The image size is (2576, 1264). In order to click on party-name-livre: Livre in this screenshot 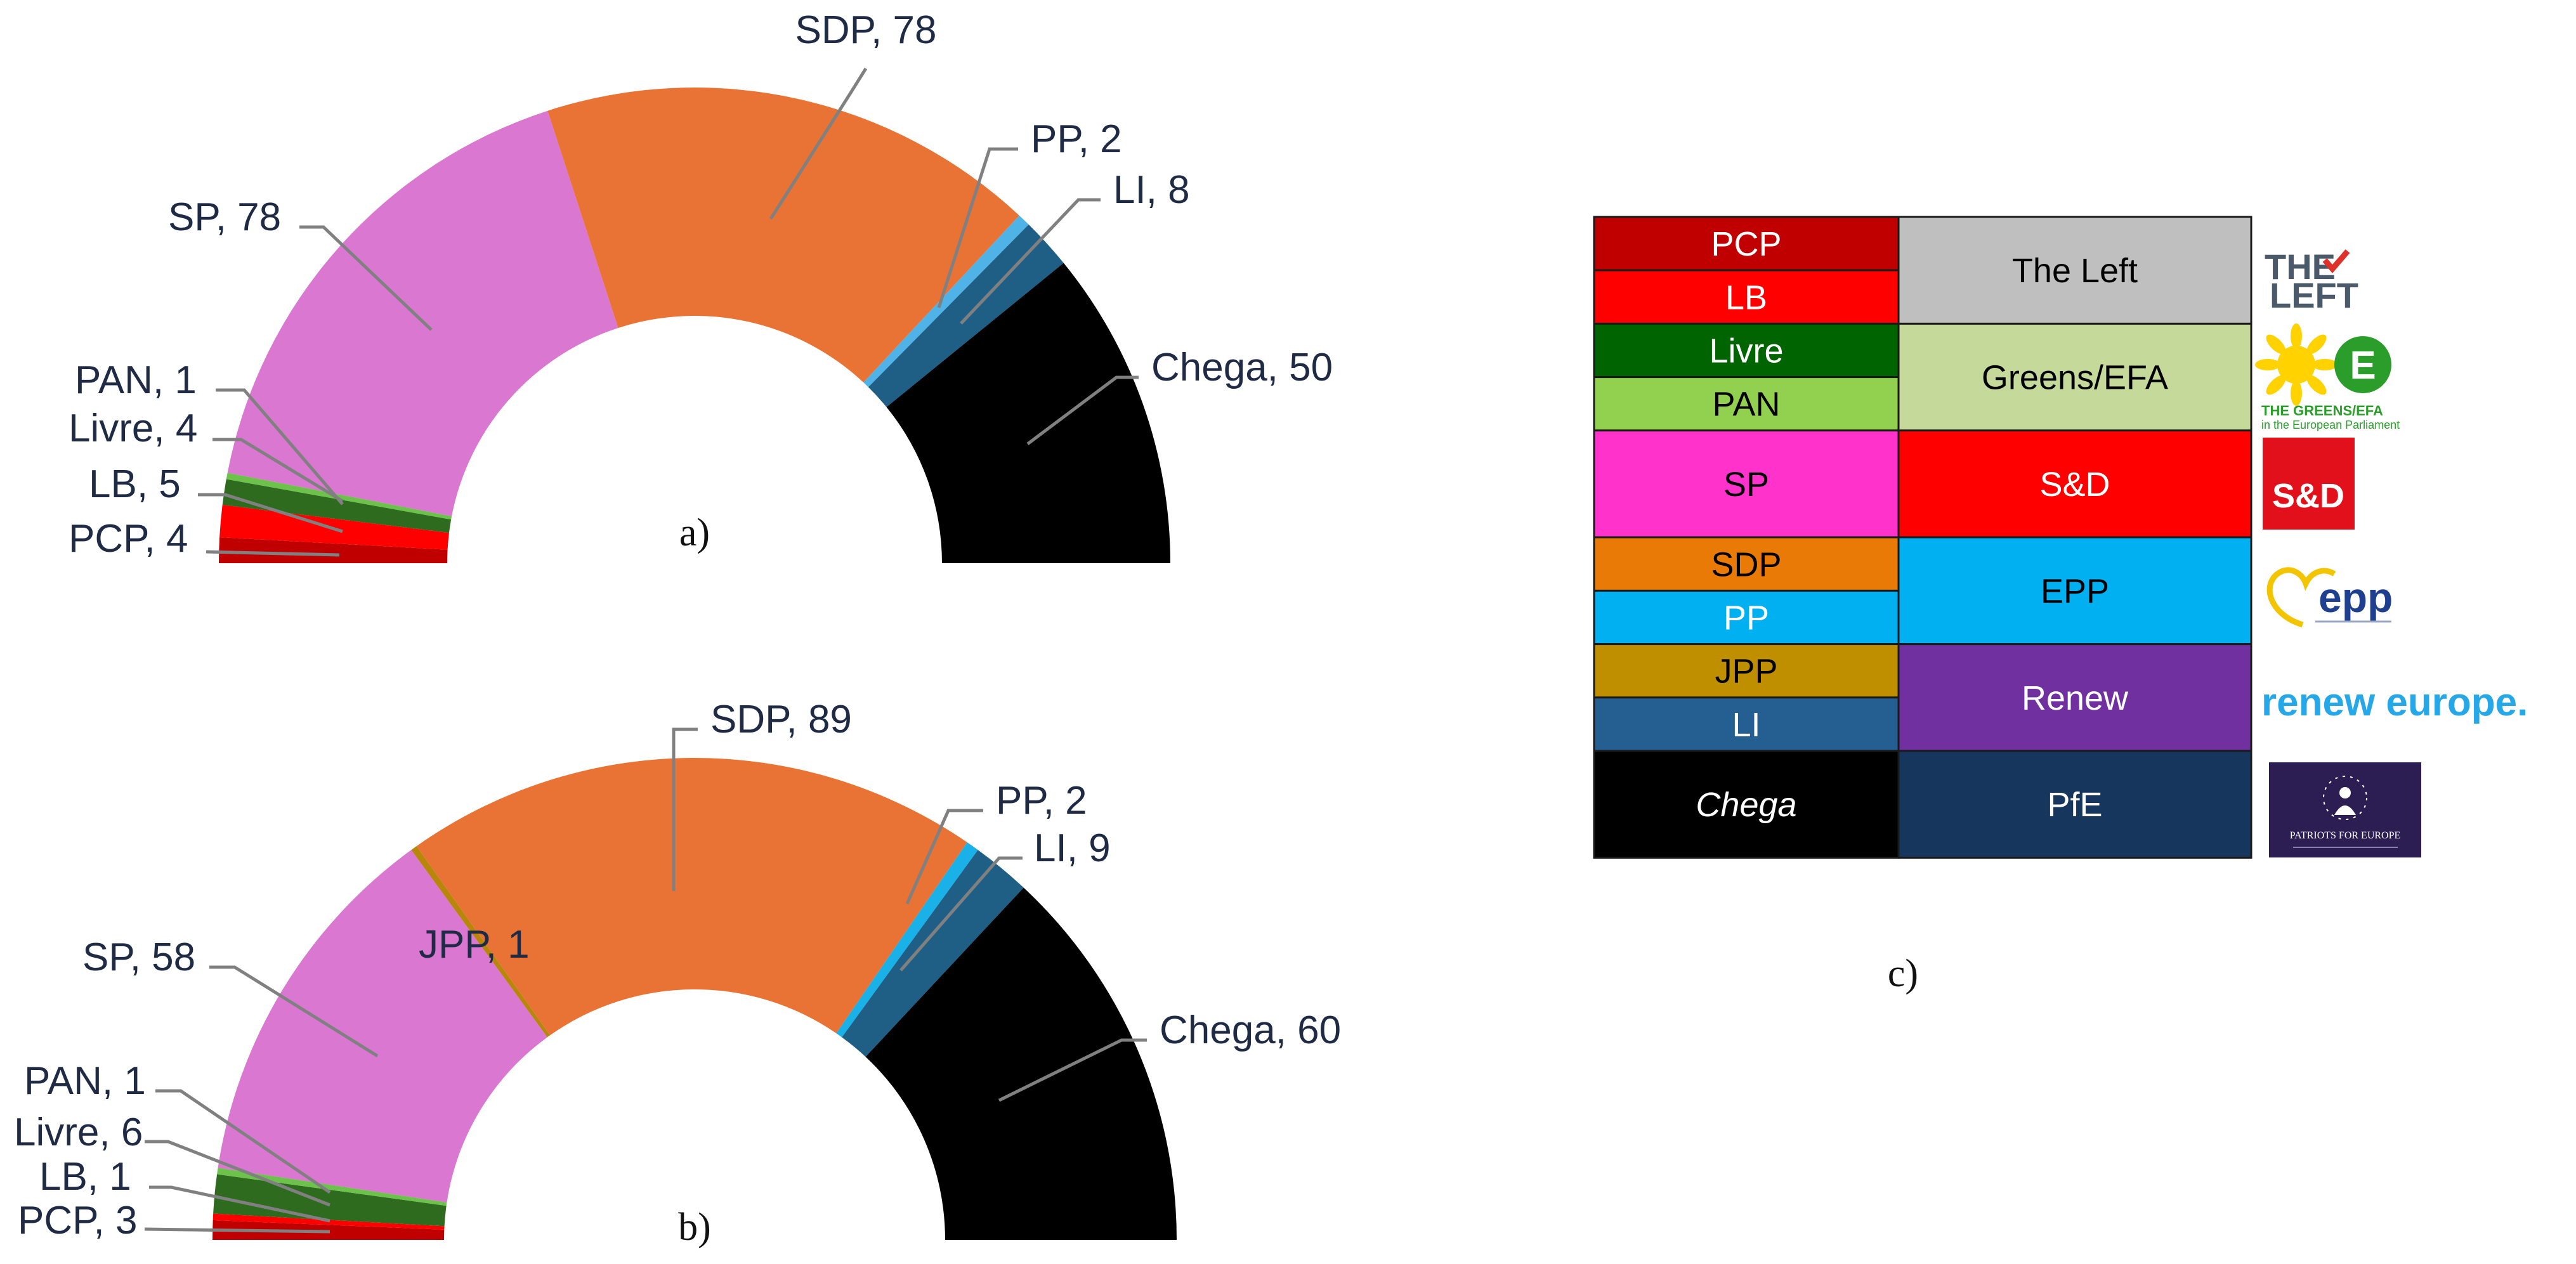, I will do `click(1746, 351)`.